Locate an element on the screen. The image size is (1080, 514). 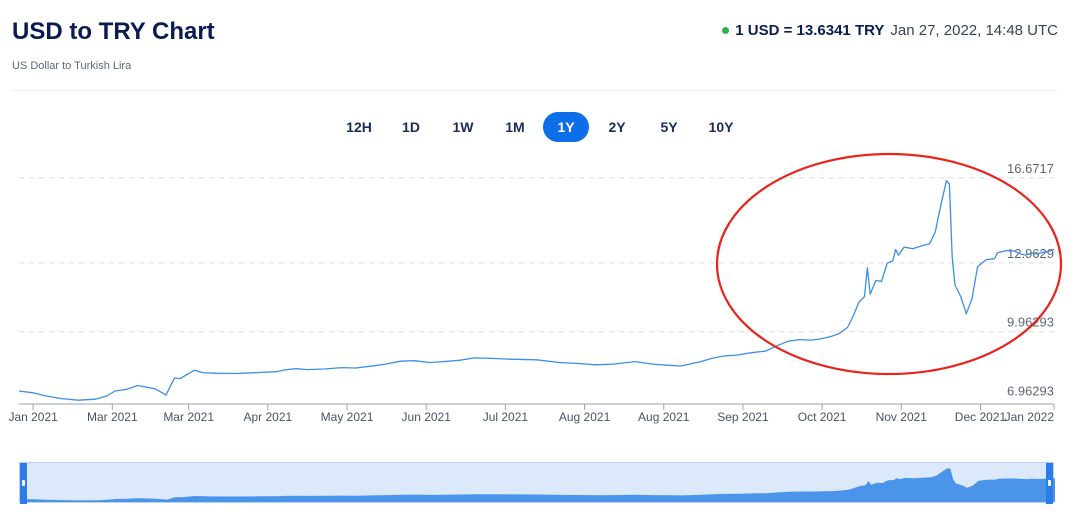
chart-navigator is located at coordinates (537, 483).